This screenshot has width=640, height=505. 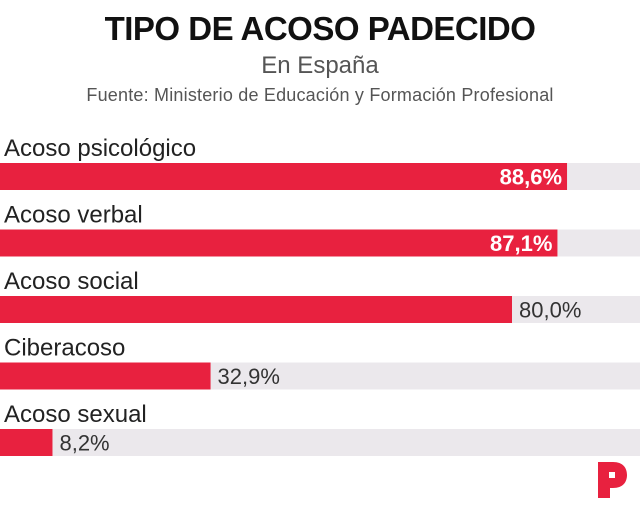 I want to click on category-label: Acoso sexual, so click(x=75, y=414).